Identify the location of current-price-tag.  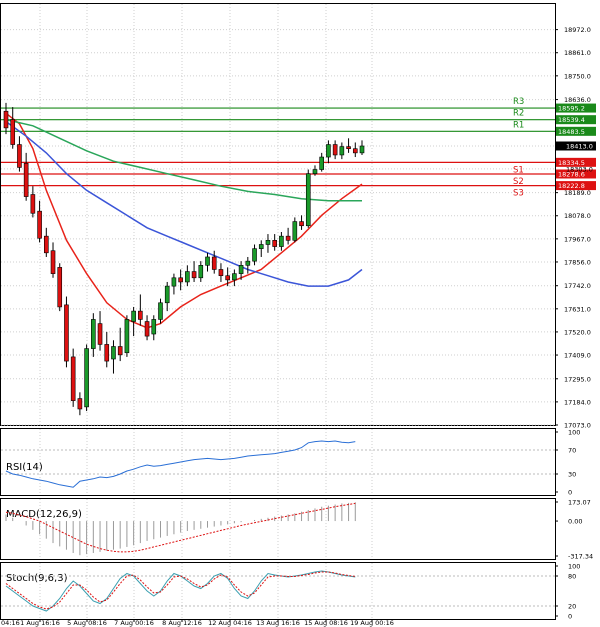
(576, 146).